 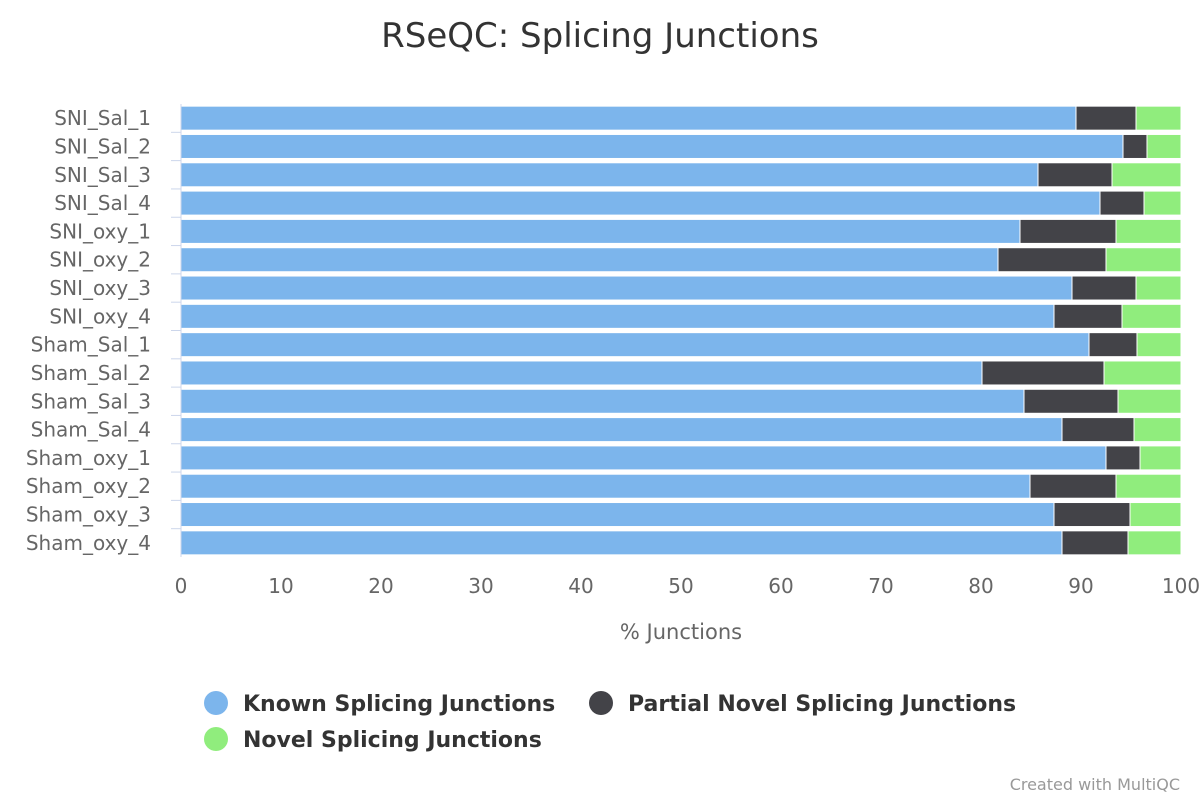 I want to click on legend-item: Partial Novel Splicing Junctions, so click(x=802, y=704).